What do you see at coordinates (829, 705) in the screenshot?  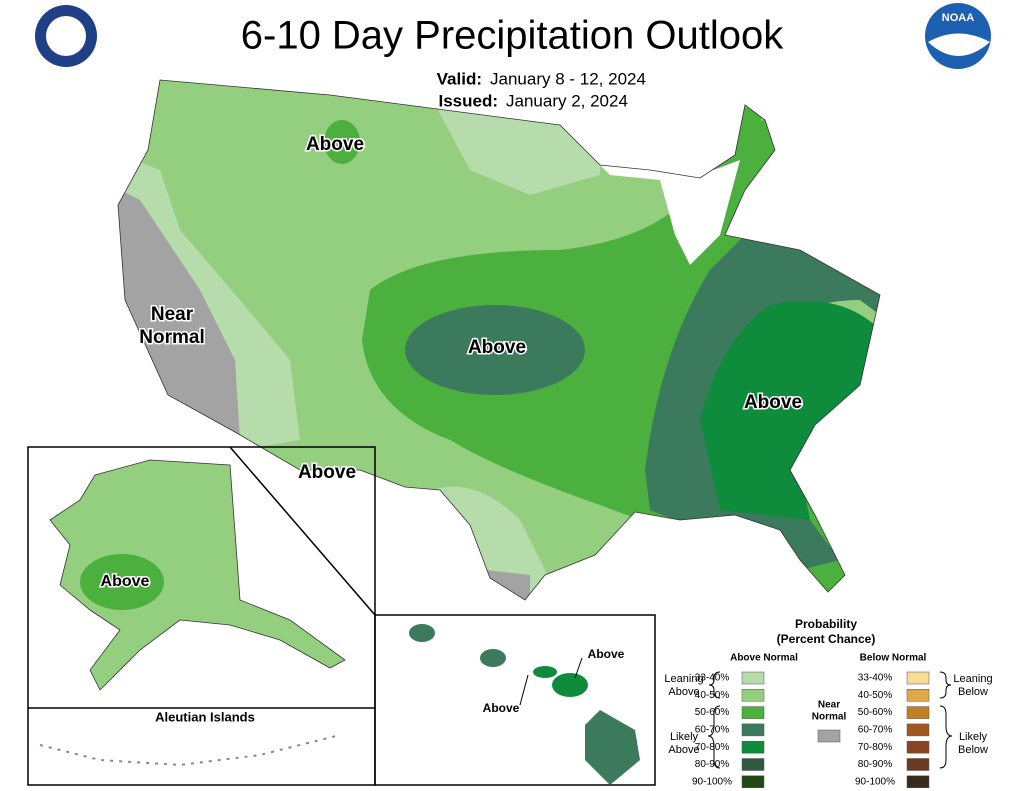 I see `near-normal-label: Near` at bounding box center [829, 705].